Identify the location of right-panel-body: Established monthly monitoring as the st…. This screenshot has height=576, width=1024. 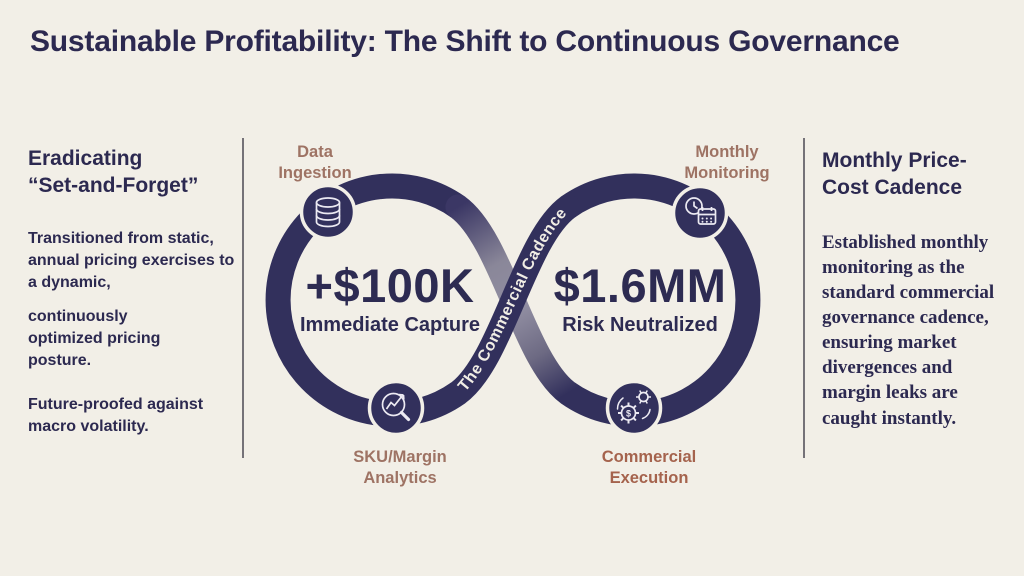
(908, 330).